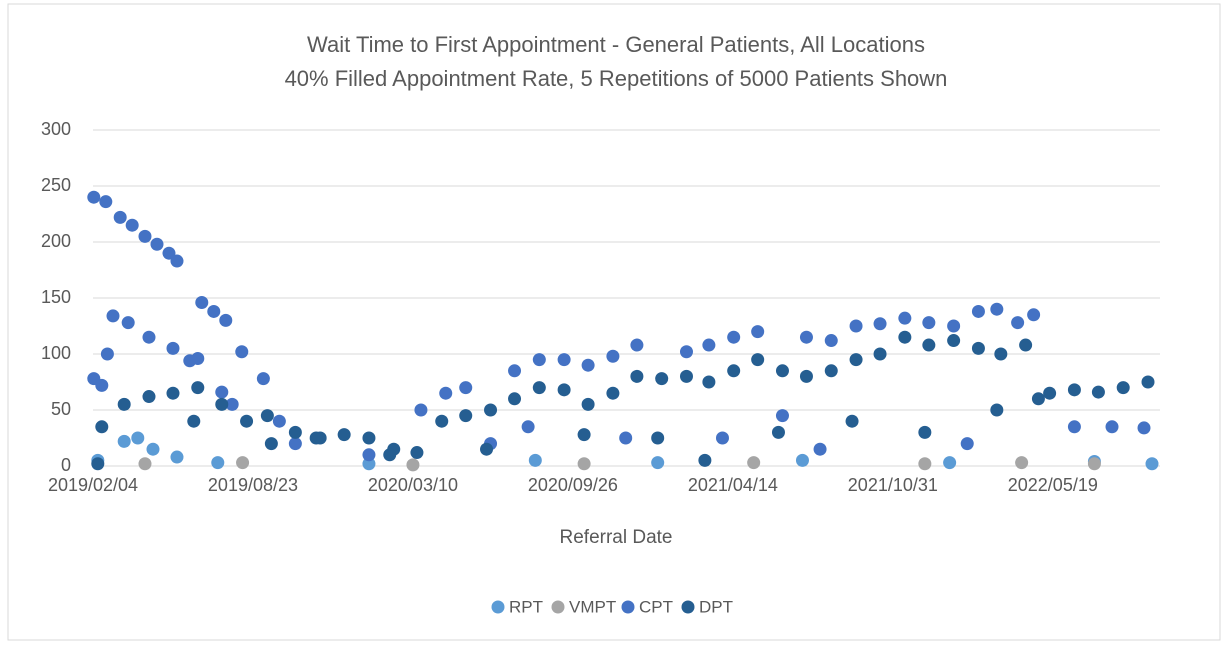  What do you see at coordinates (56, 185) in the screenshot?
I see `y-tick-label: 250` at bounding box center [56, 185].